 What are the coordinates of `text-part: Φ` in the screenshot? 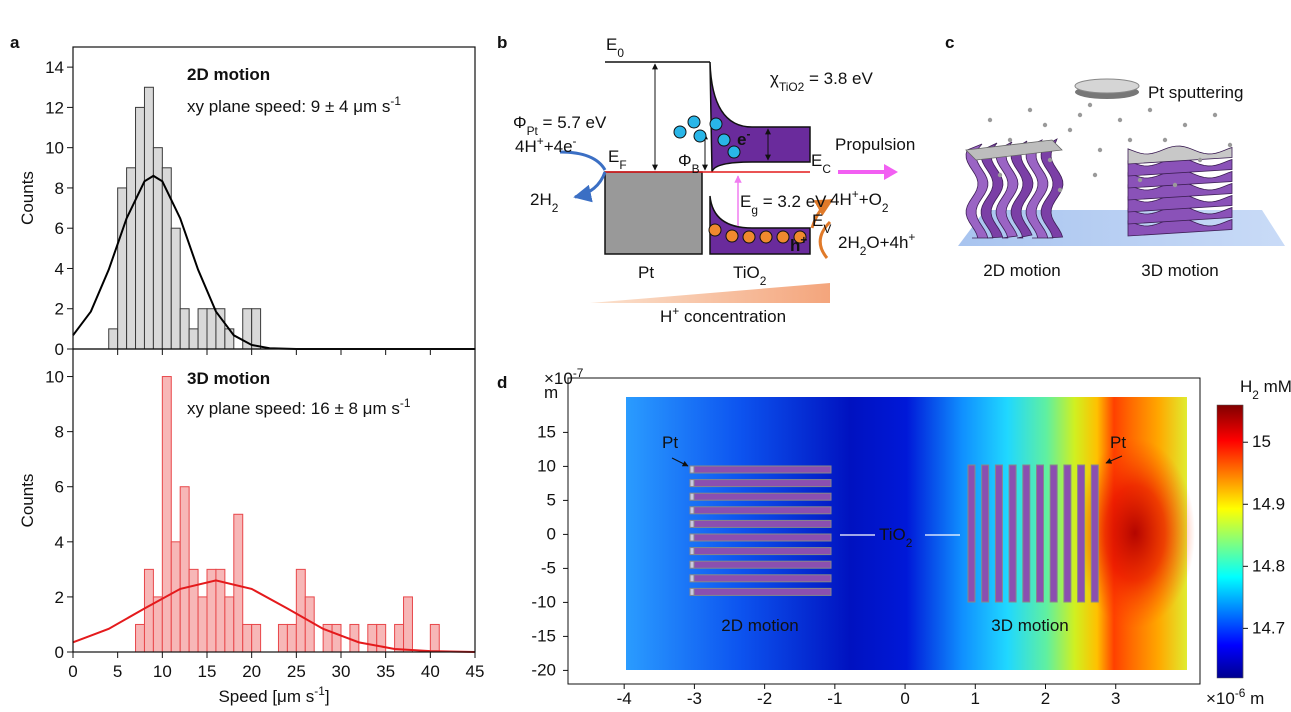 It's located at (685, 160).